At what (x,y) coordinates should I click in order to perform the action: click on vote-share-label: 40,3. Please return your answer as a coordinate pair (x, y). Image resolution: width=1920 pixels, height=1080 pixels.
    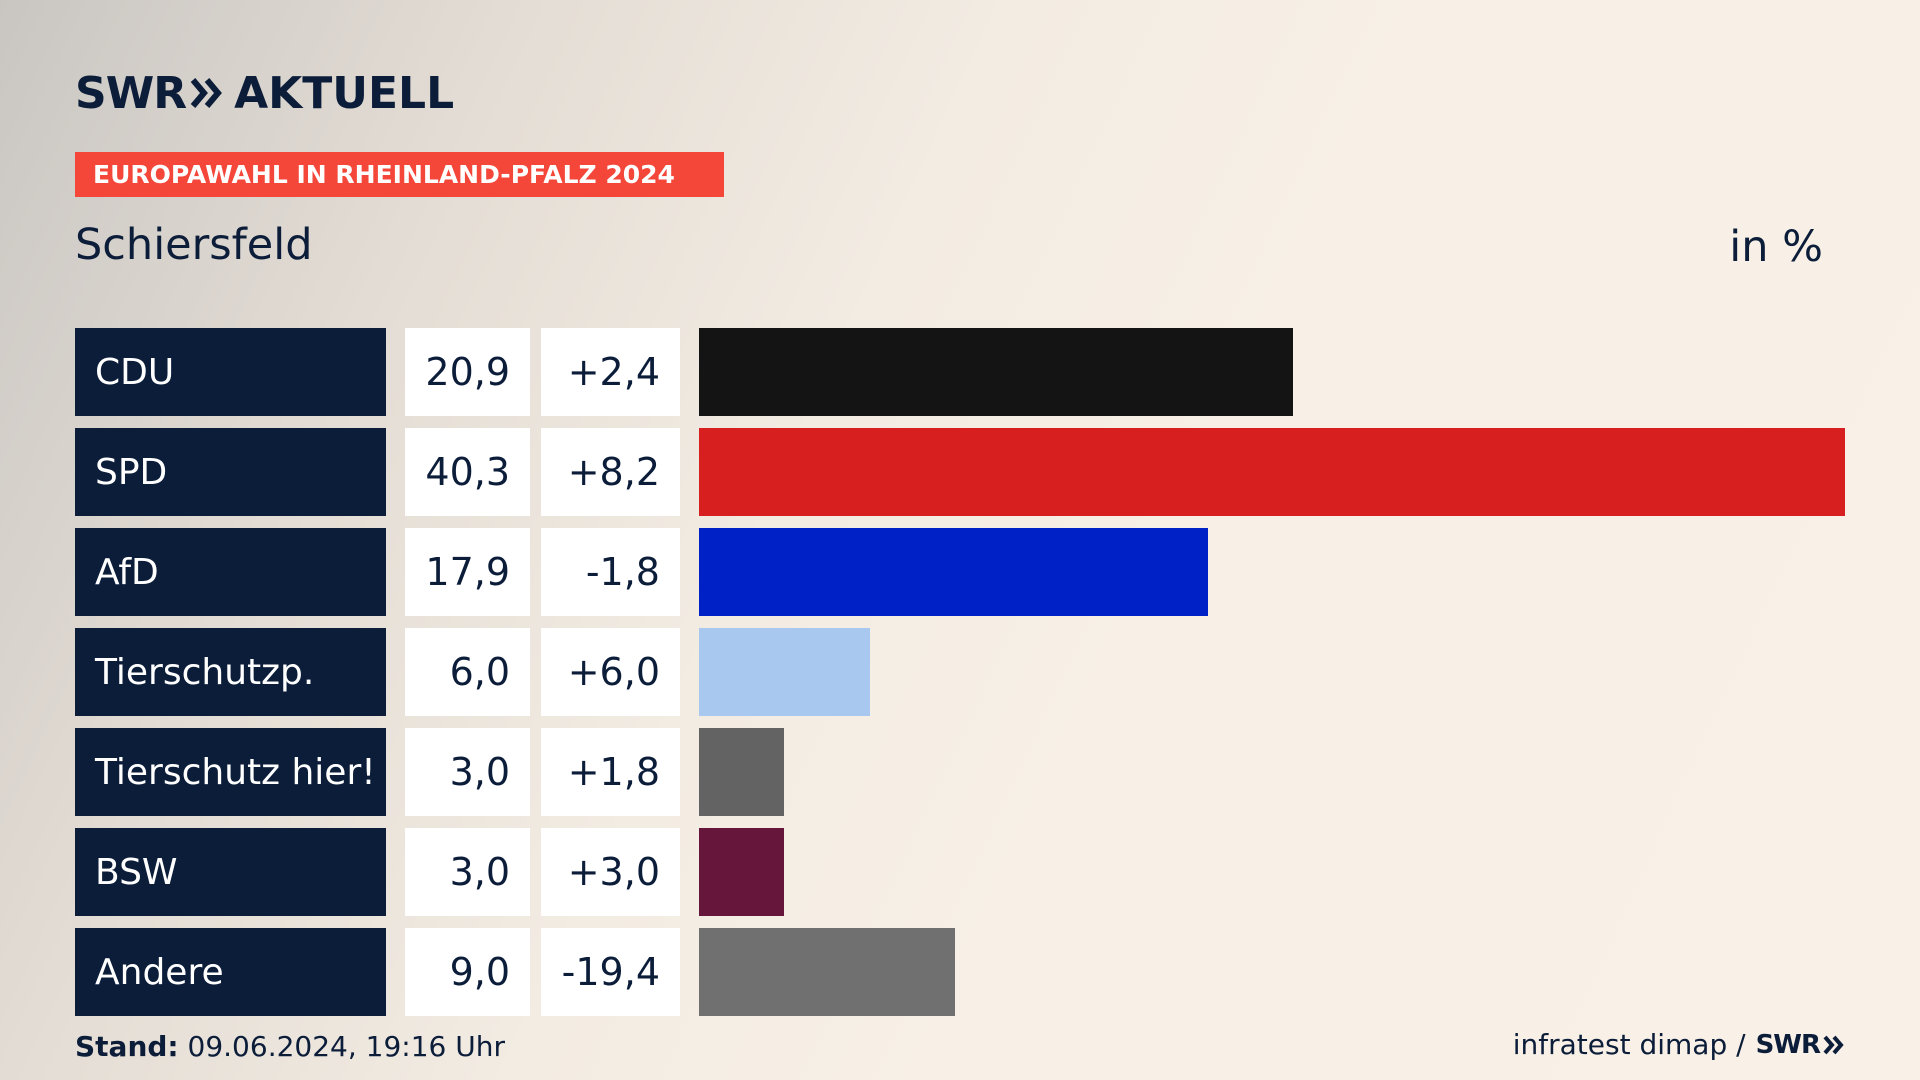
    Looking at the image, I should click on (467, 472).